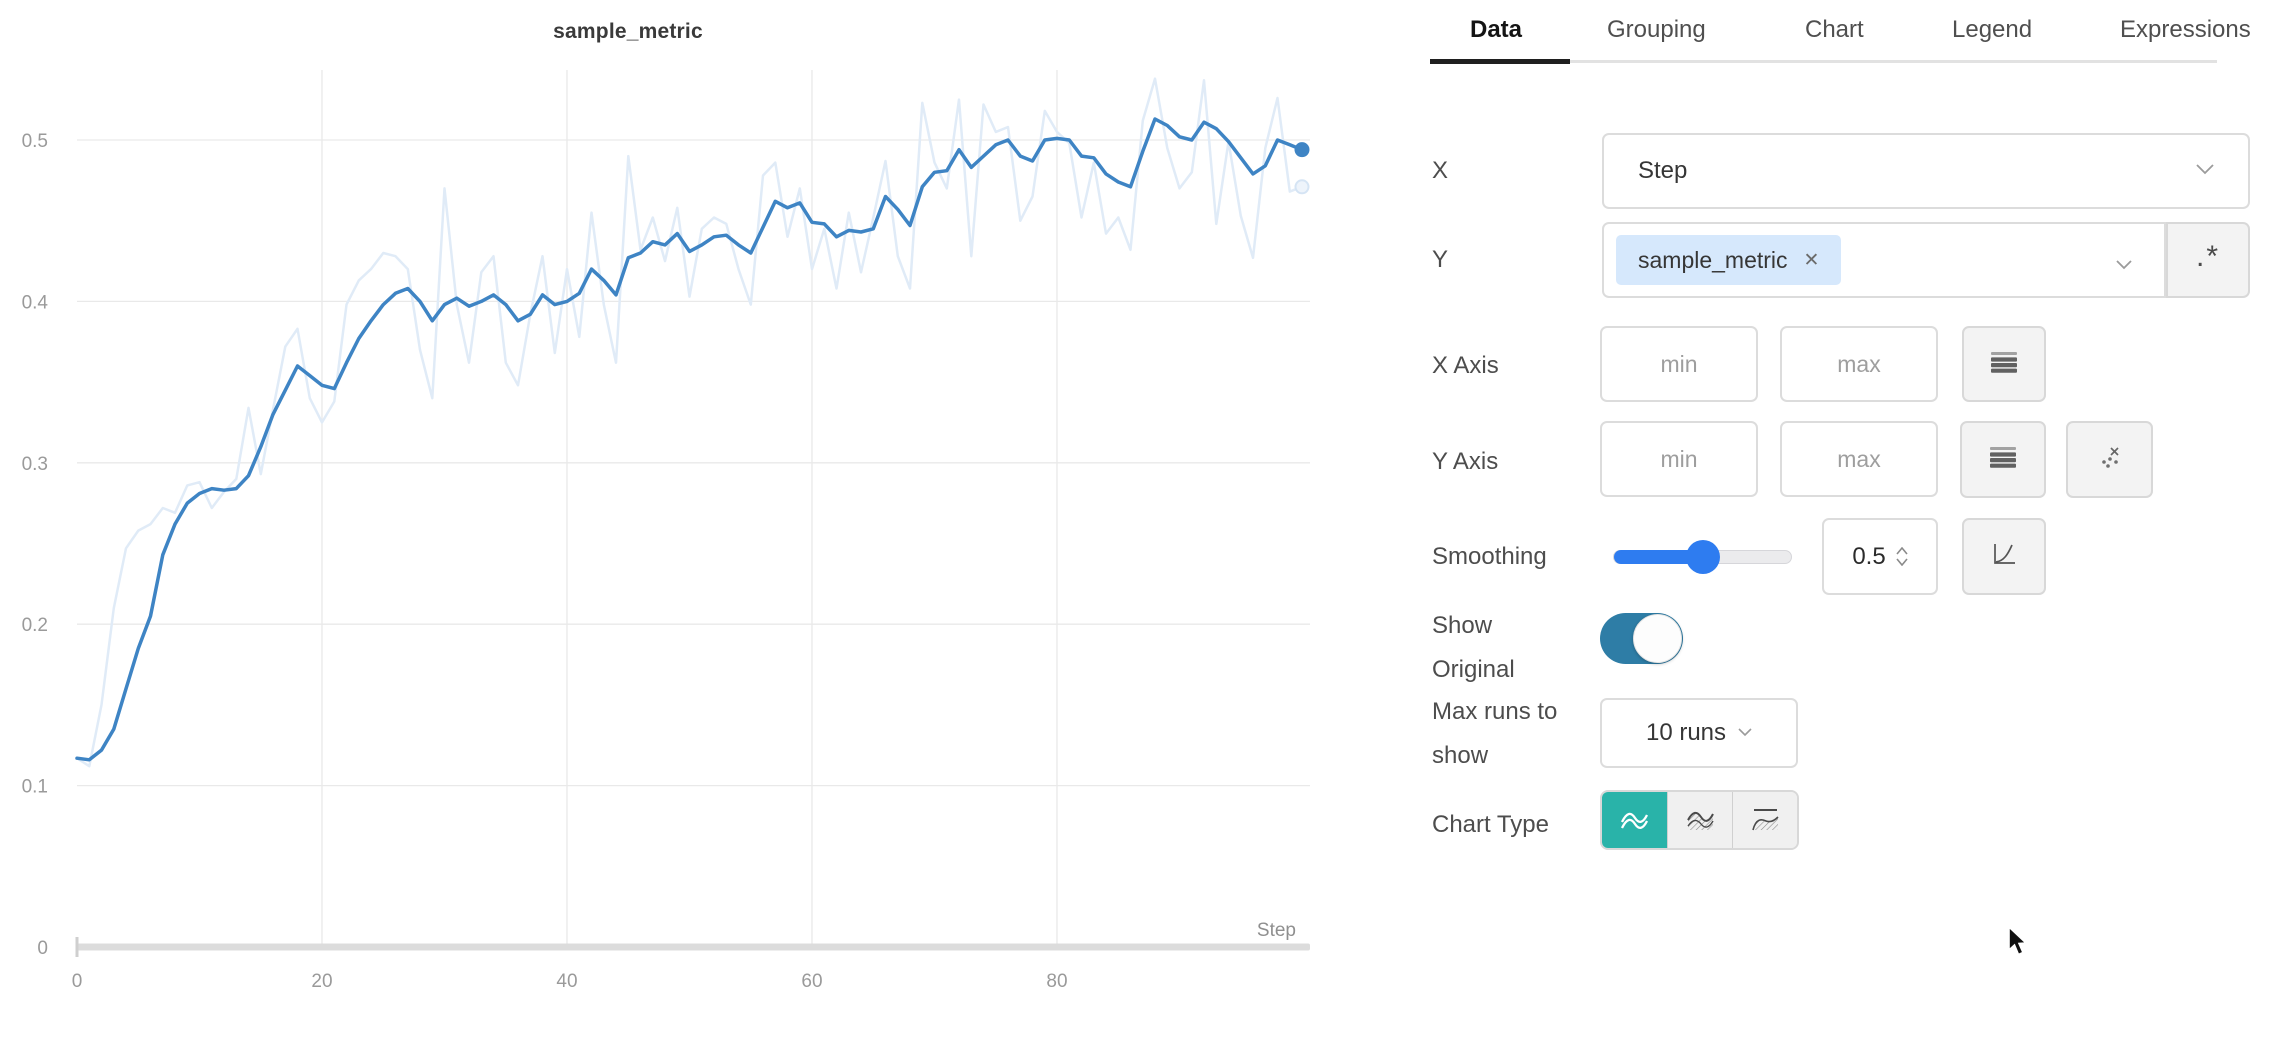 The height and width of the screenshot is (1040, 2272). I want to click on smoothing-curve-icon, so click(2004, 556).